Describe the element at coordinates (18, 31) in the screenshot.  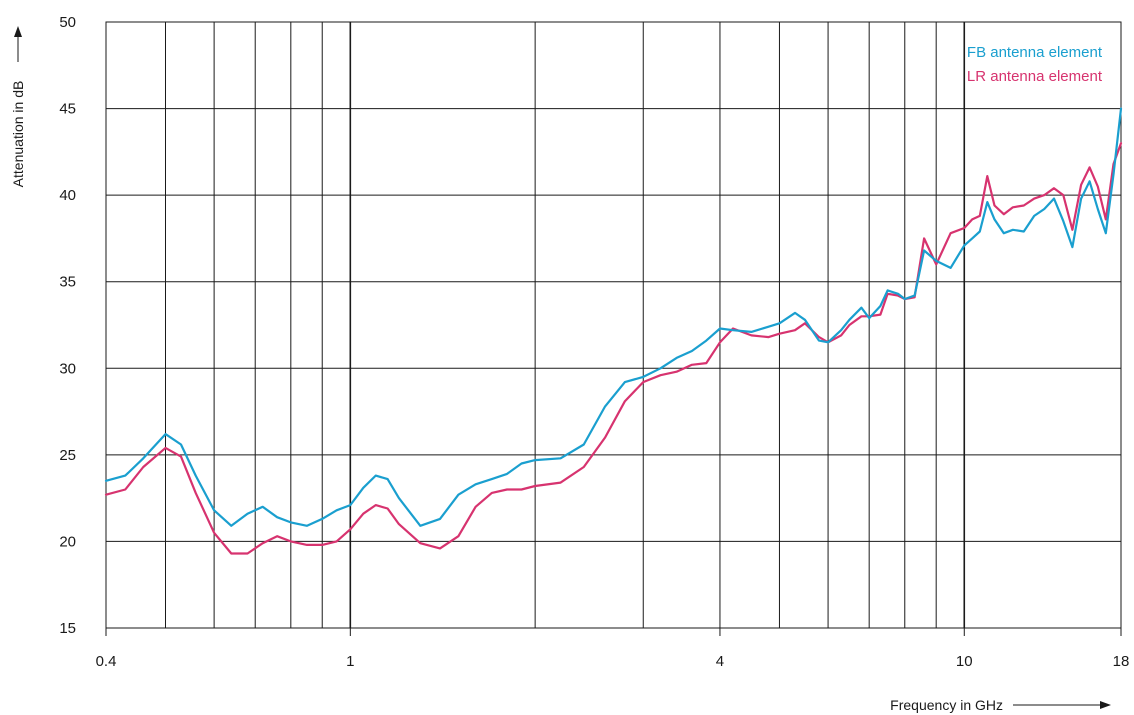
I see `y-axis-title-arrowhead` at that location.